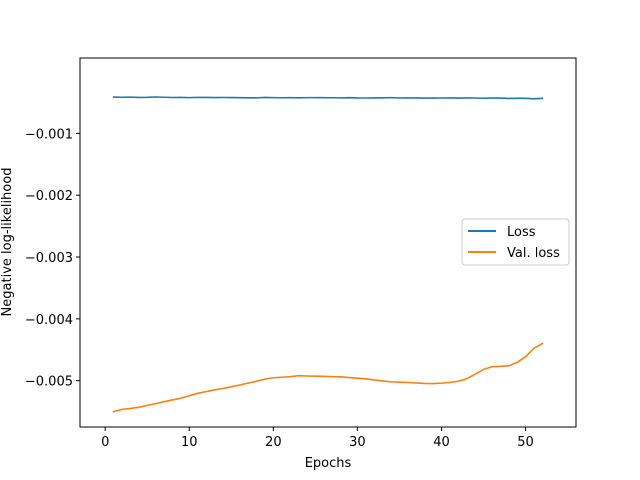 The height and width of the screenshot is (480, 640). Describe the element at coordinates (105, 442) in the screenshot. I see `x-tick-label: 0` at that location.